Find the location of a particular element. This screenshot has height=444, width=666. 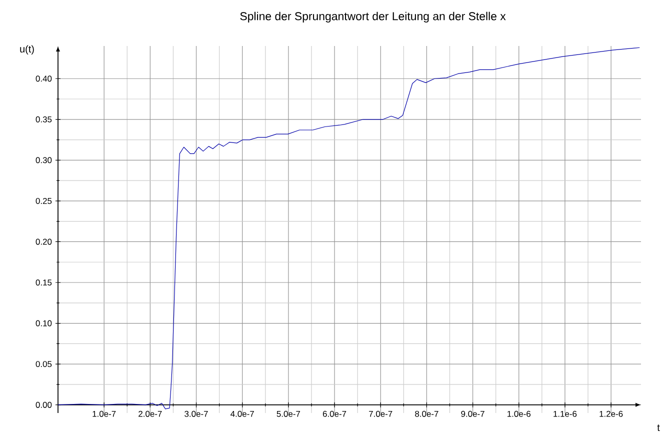

x-tick-label: 9.0e-7 is located at coordinates (472, 413).